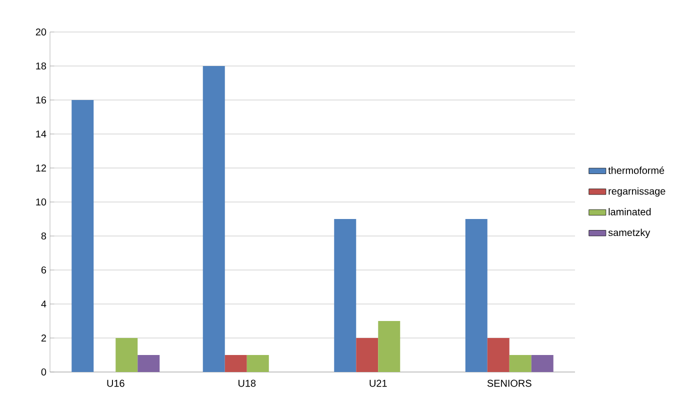 The height and width of the screenshot is (403, 678). I want to click on legend-label: regarnissage, so click(637, 192).